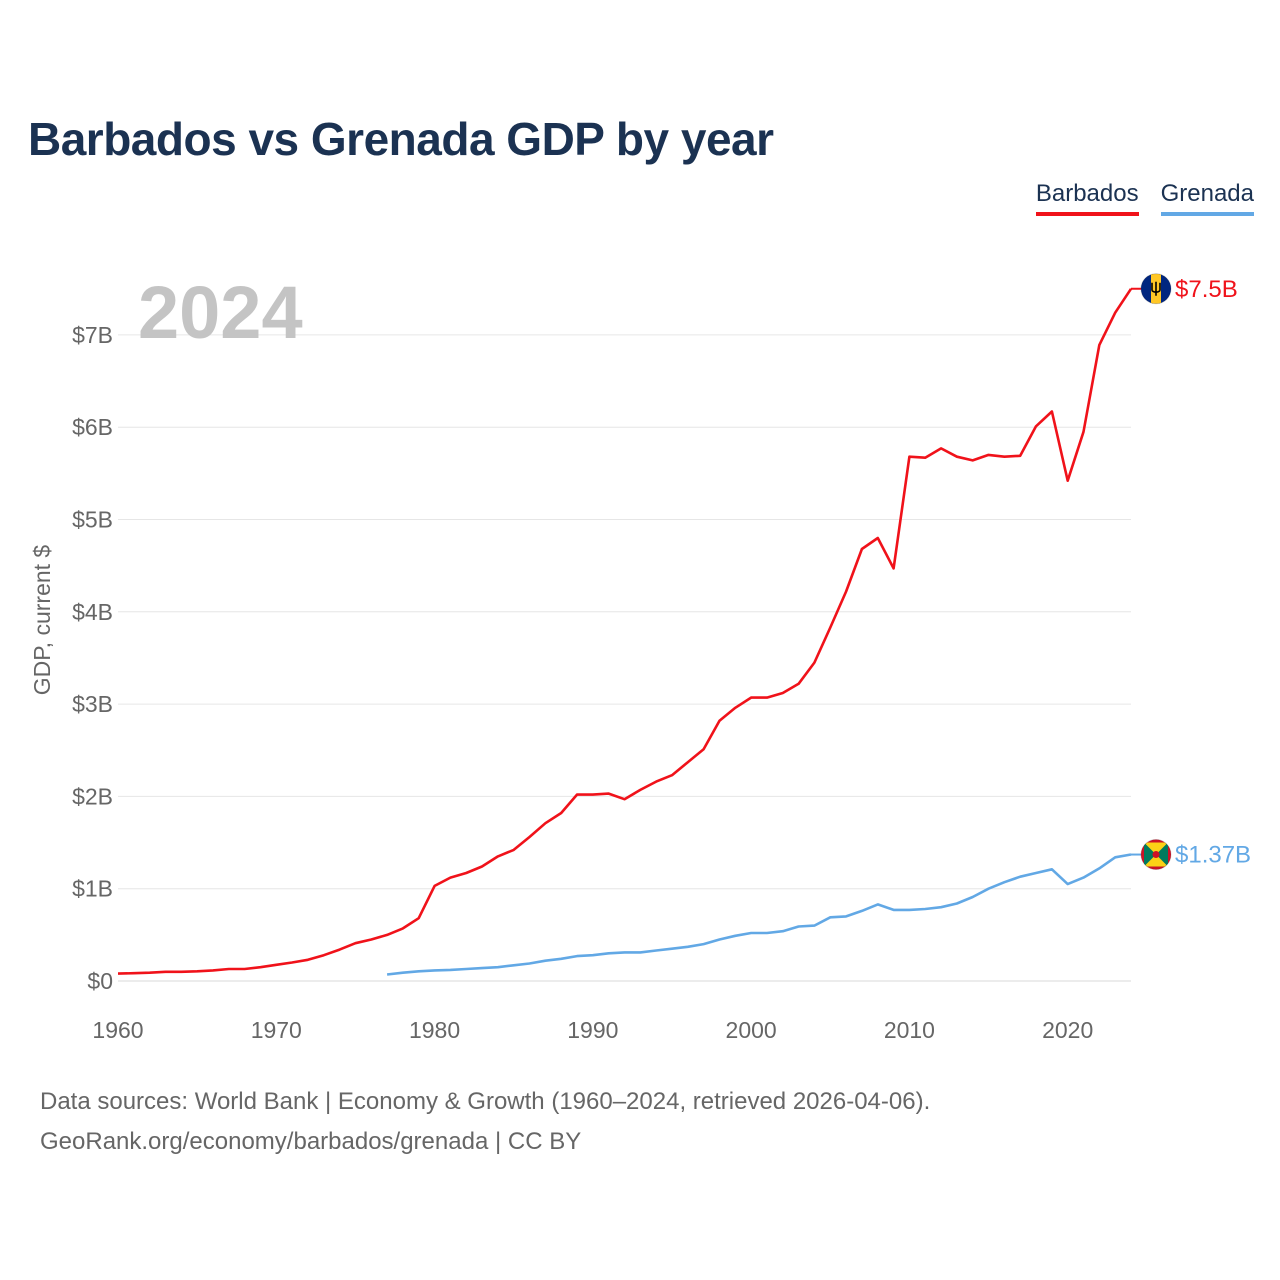 Image resolution: width=1280 pixels, height=1280 pixels. Describe the element at coordinates (909, 1030) in the screenshot. I see `x-tick-label: 2010` at that location.